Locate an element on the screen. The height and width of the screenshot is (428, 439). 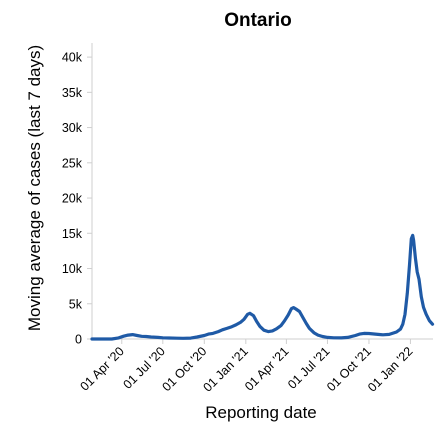
y-tick-label: 40k is located at coordinates (72, 58).